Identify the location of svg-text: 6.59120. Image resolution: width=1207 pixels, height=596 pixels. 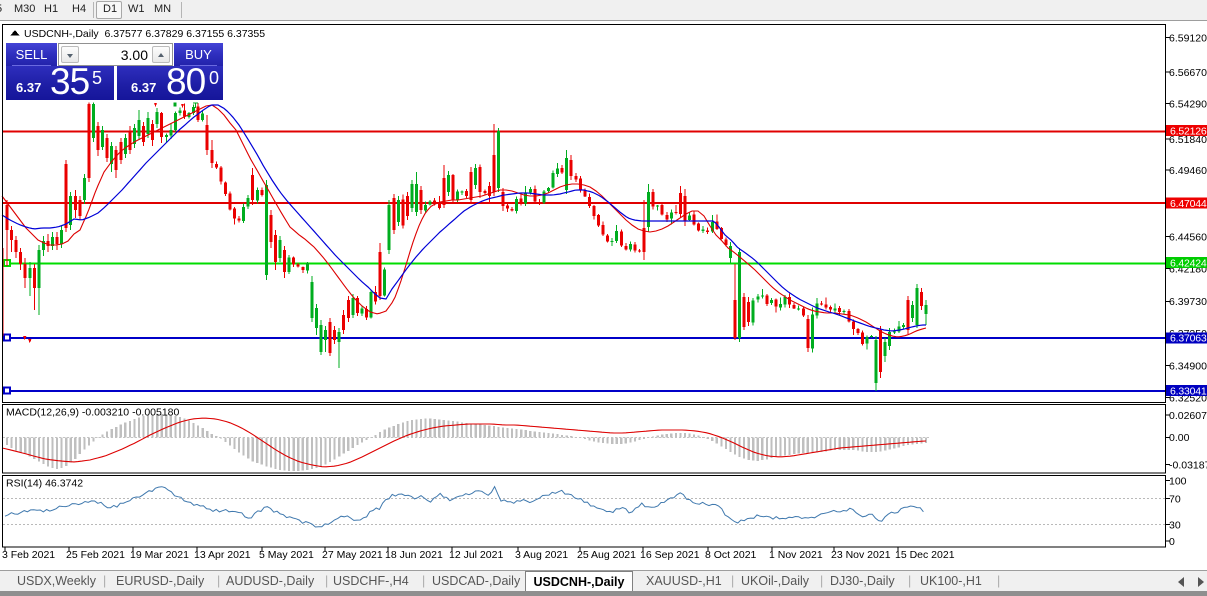
(1188, 38).